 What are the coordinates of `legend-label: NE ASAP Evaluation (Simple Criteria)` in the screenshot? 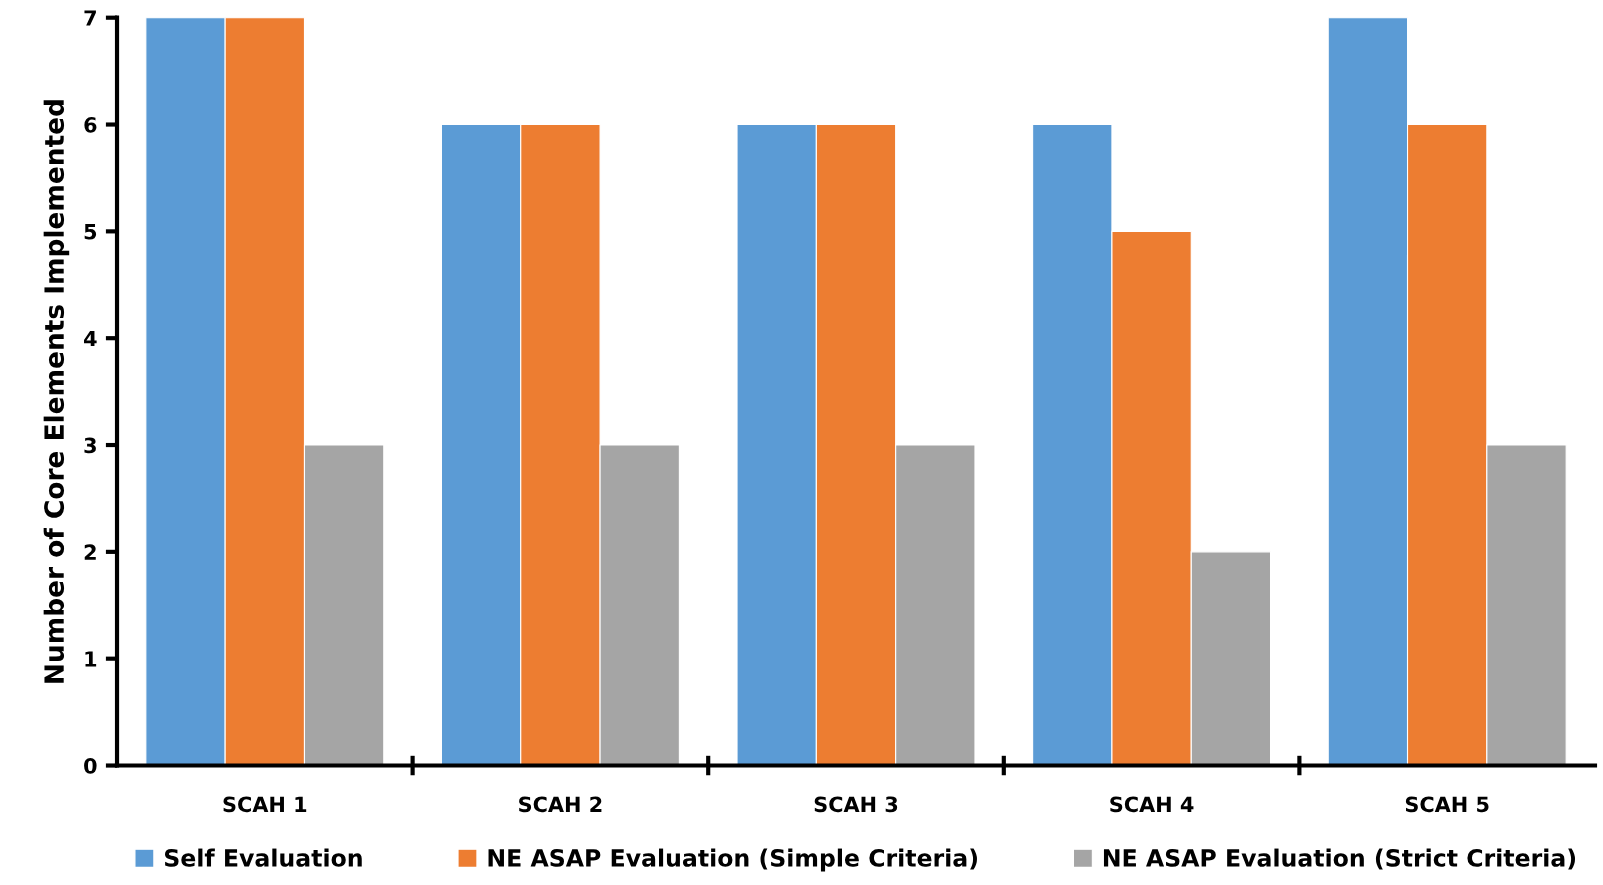 It's located at (732, 860).